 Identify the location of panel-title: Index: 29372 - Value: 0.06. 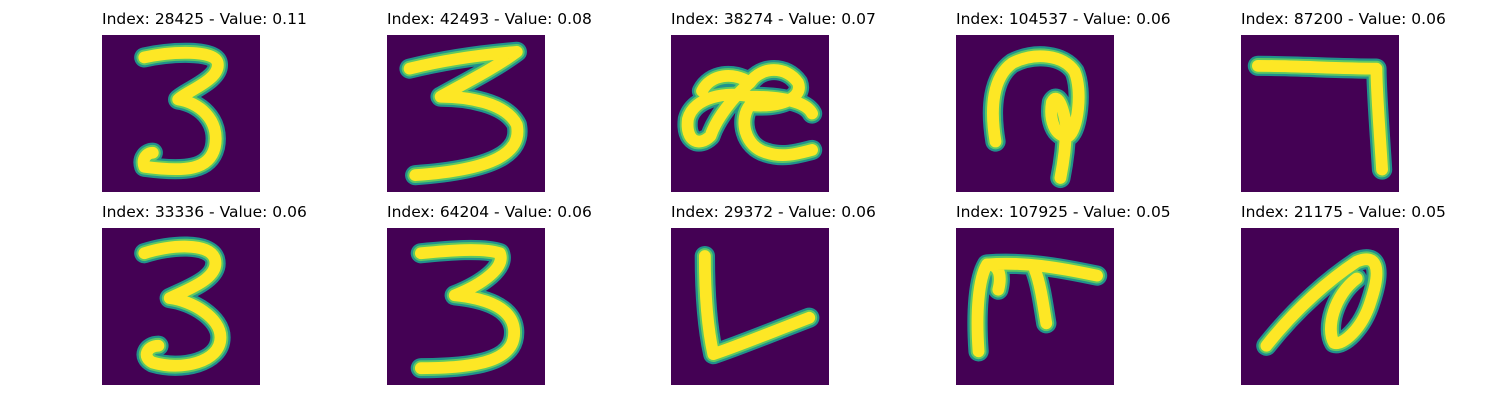
(773, 212).